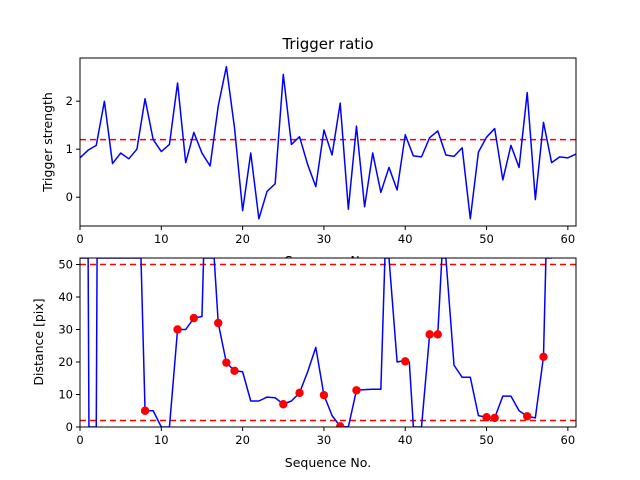  I want to click on bottom-y-tick-label: 20, so click(65, 362).